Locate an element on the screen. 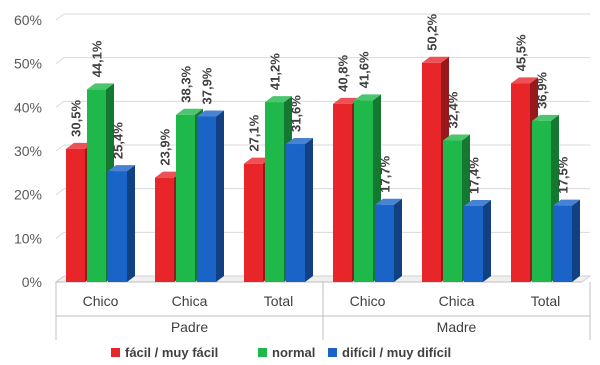 The height and width of the screenshot is (365, 600). legend-label: normal is located at coordinates (293, 352).